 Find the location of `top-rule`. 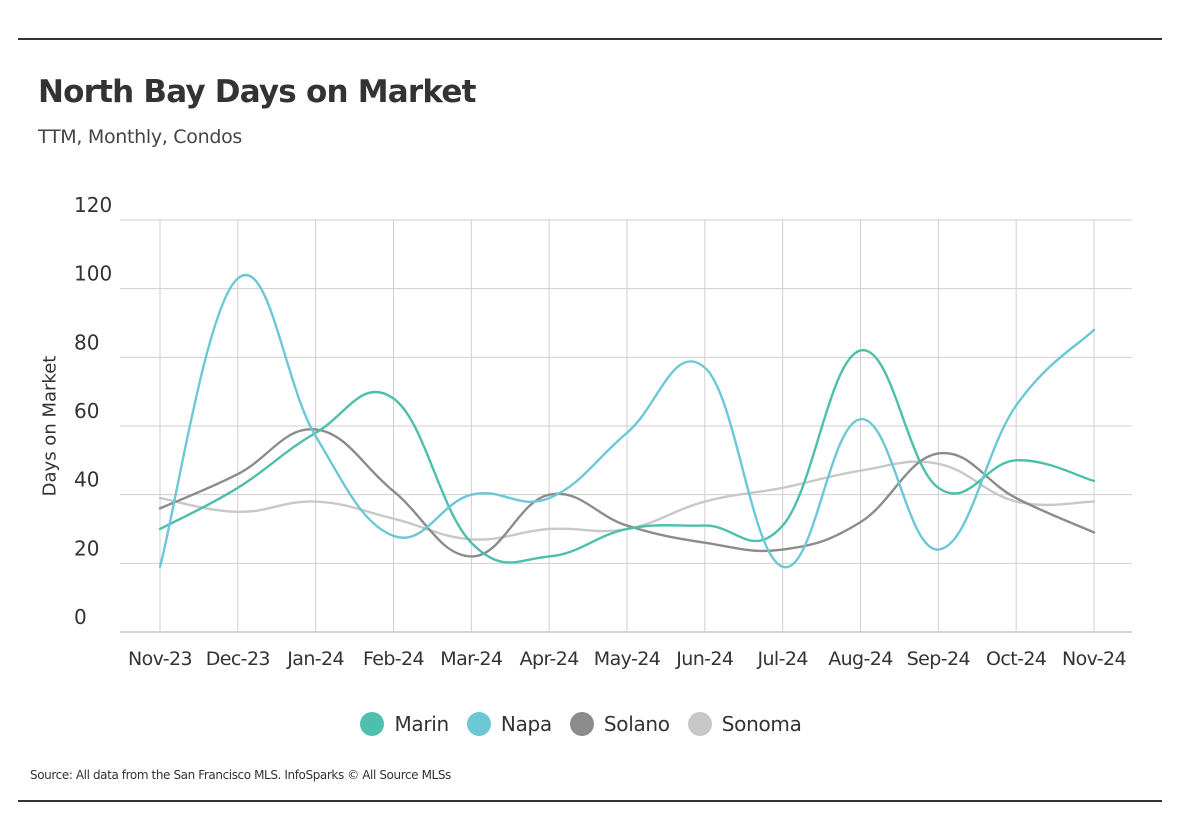

top-rule is located at coordinates (590, 39).